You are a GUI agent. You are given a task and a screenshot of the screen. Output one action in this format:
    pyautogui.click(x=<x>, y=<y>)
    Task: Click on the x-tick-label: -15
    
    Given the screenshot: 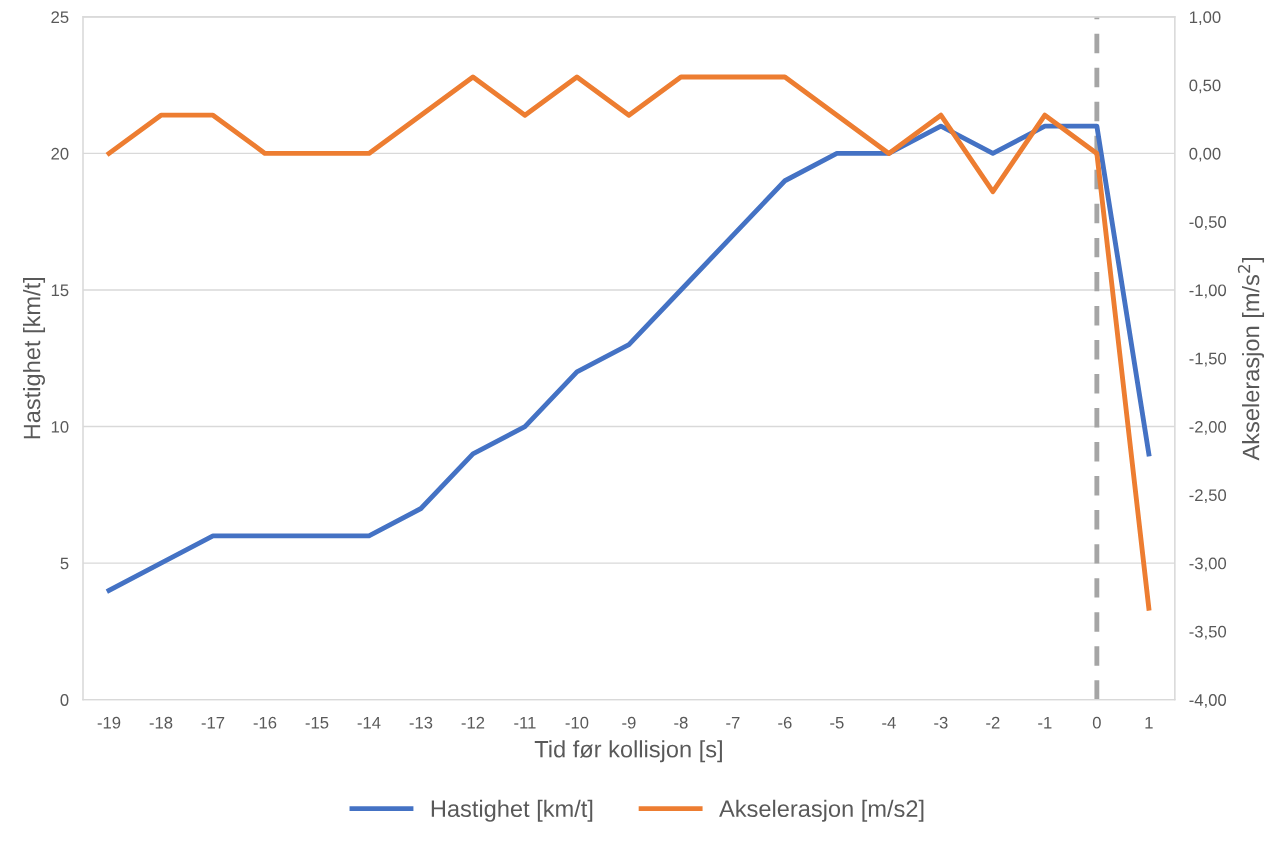 What is the action you would take?
    pyautogui.click(x=317, y=722)
    